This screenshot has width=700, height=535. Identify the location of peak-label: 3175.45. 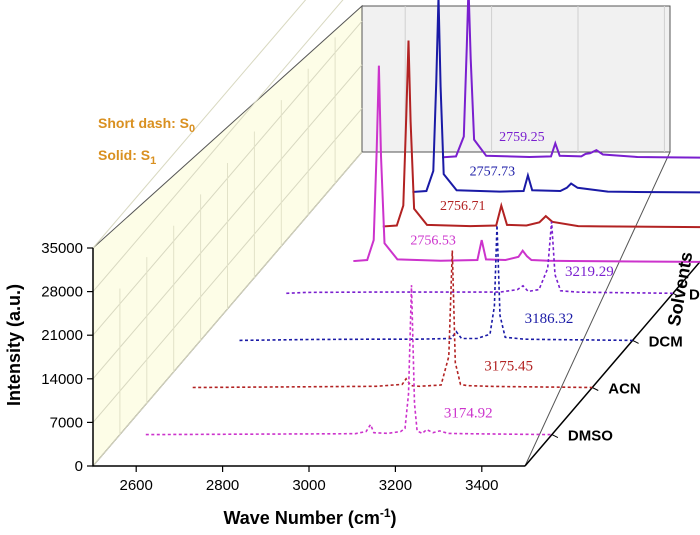
(508, 366).